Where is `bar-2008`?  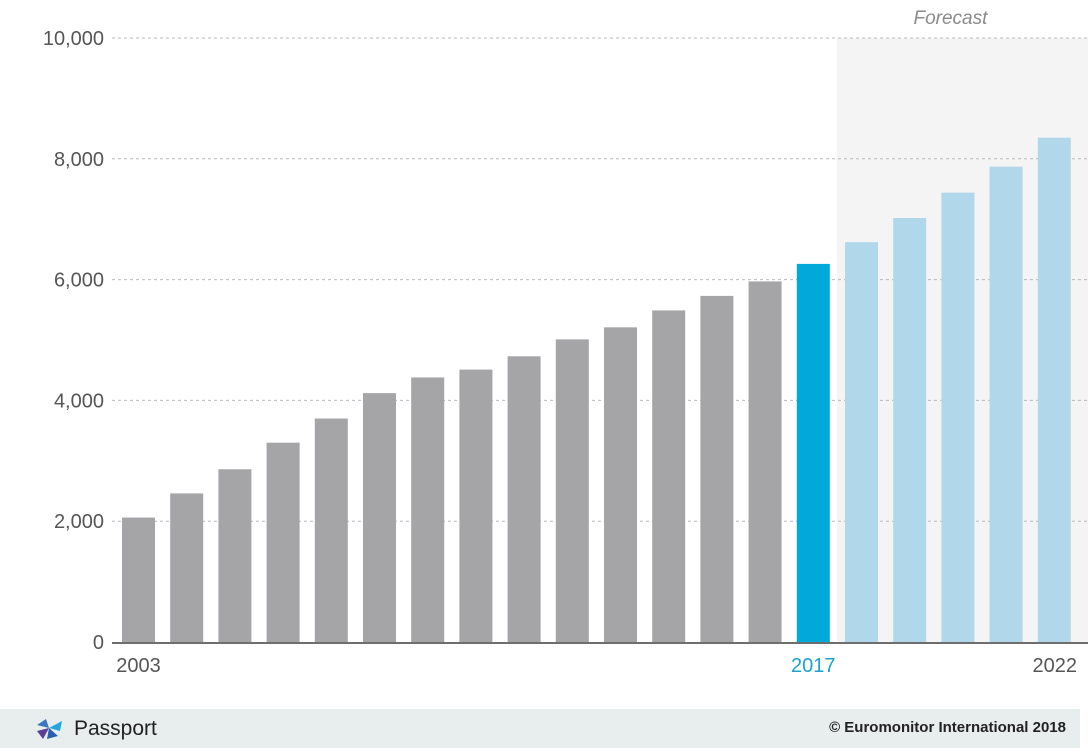 bar-2008 is located at coordinates (379, 517).